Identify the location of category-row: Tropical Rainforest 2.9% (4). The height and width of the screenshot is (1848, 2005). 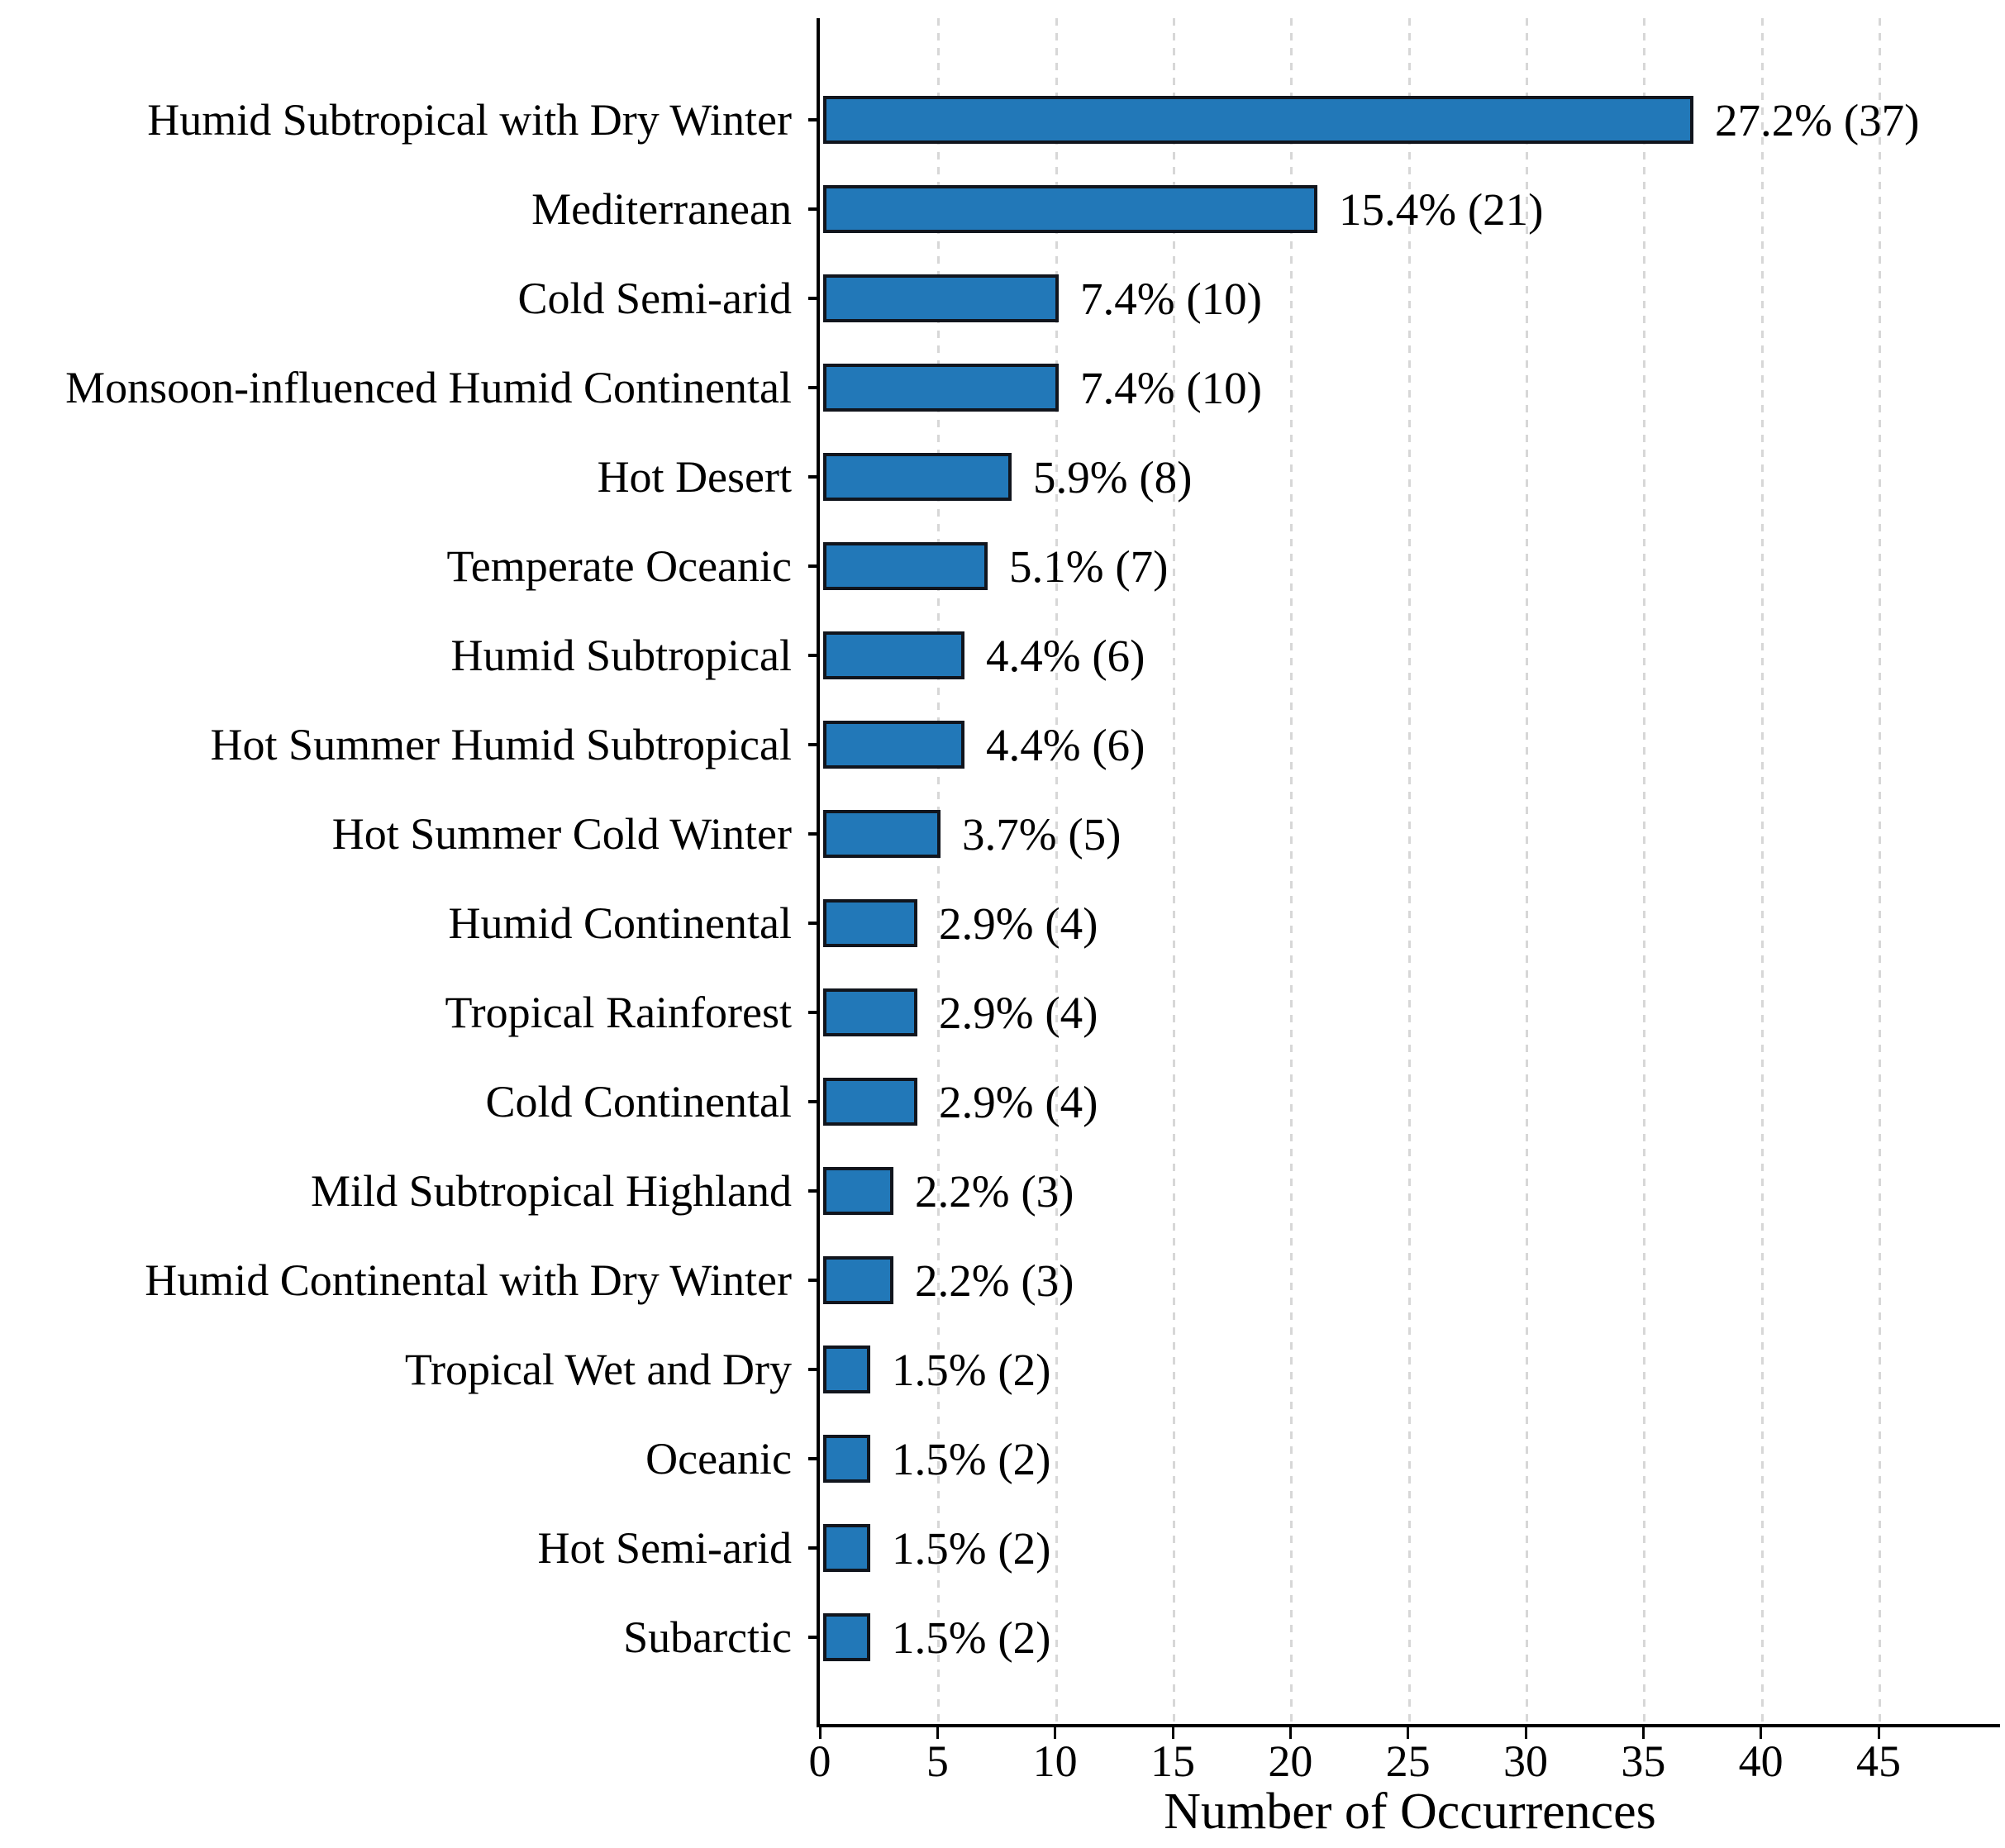
(1002, 1012).